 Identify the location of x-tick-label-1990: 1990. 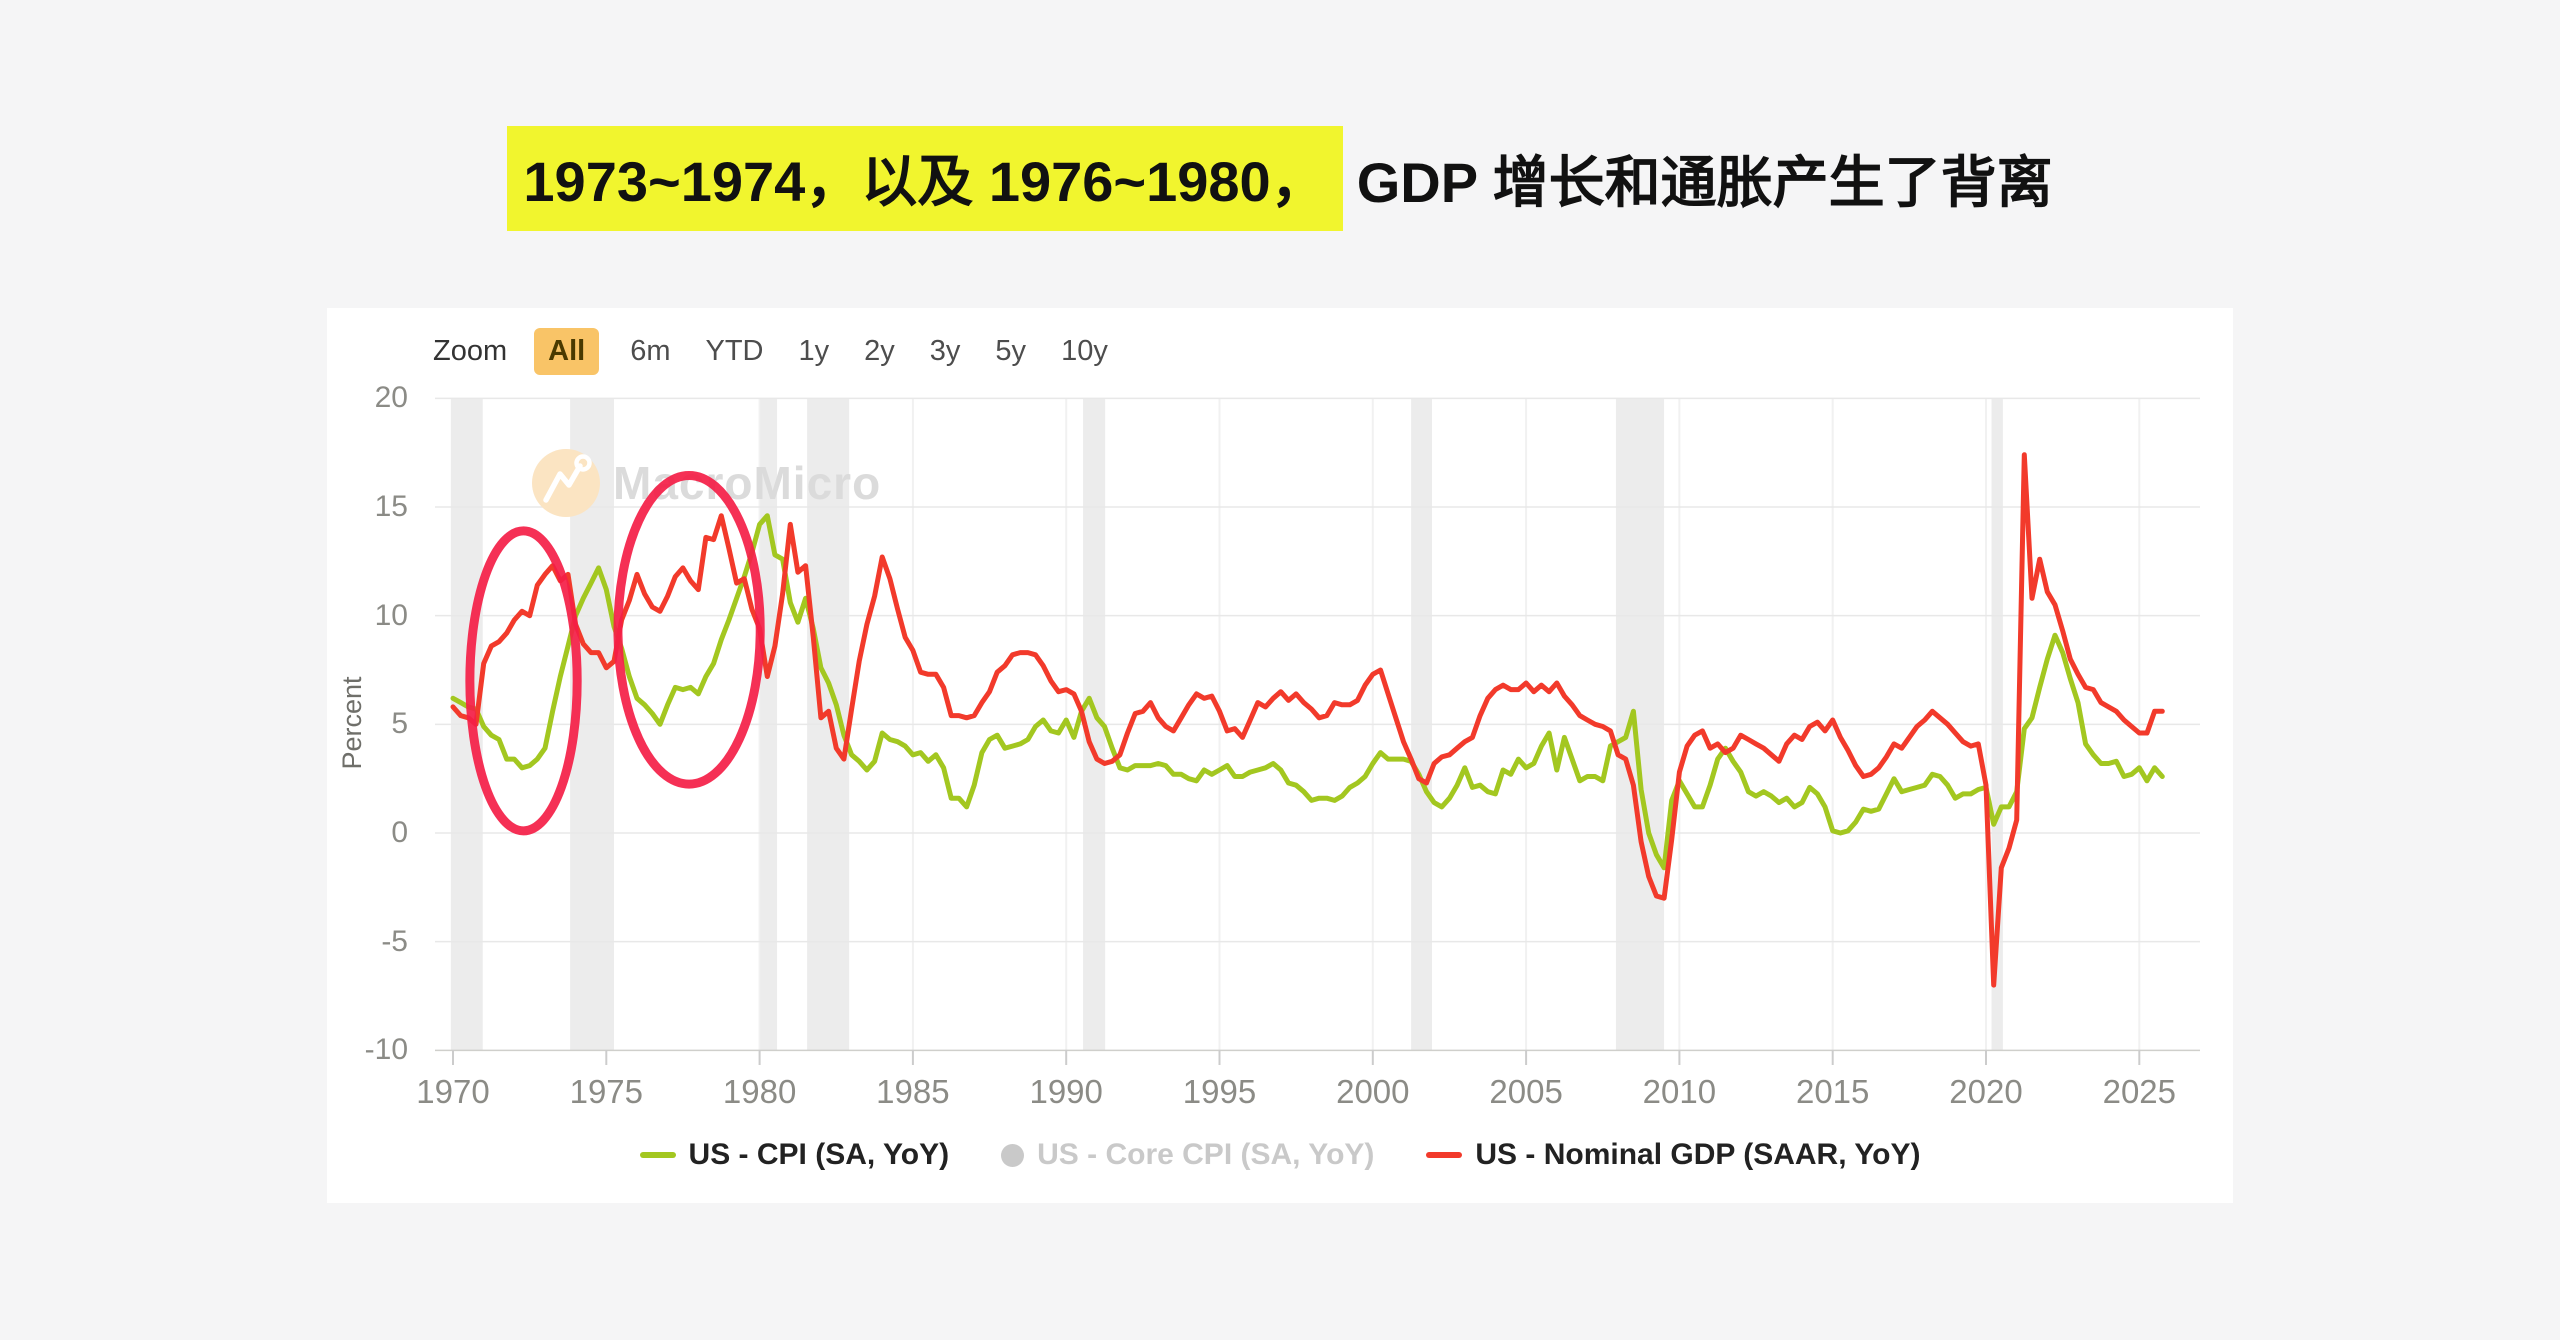
(1066, 1091).